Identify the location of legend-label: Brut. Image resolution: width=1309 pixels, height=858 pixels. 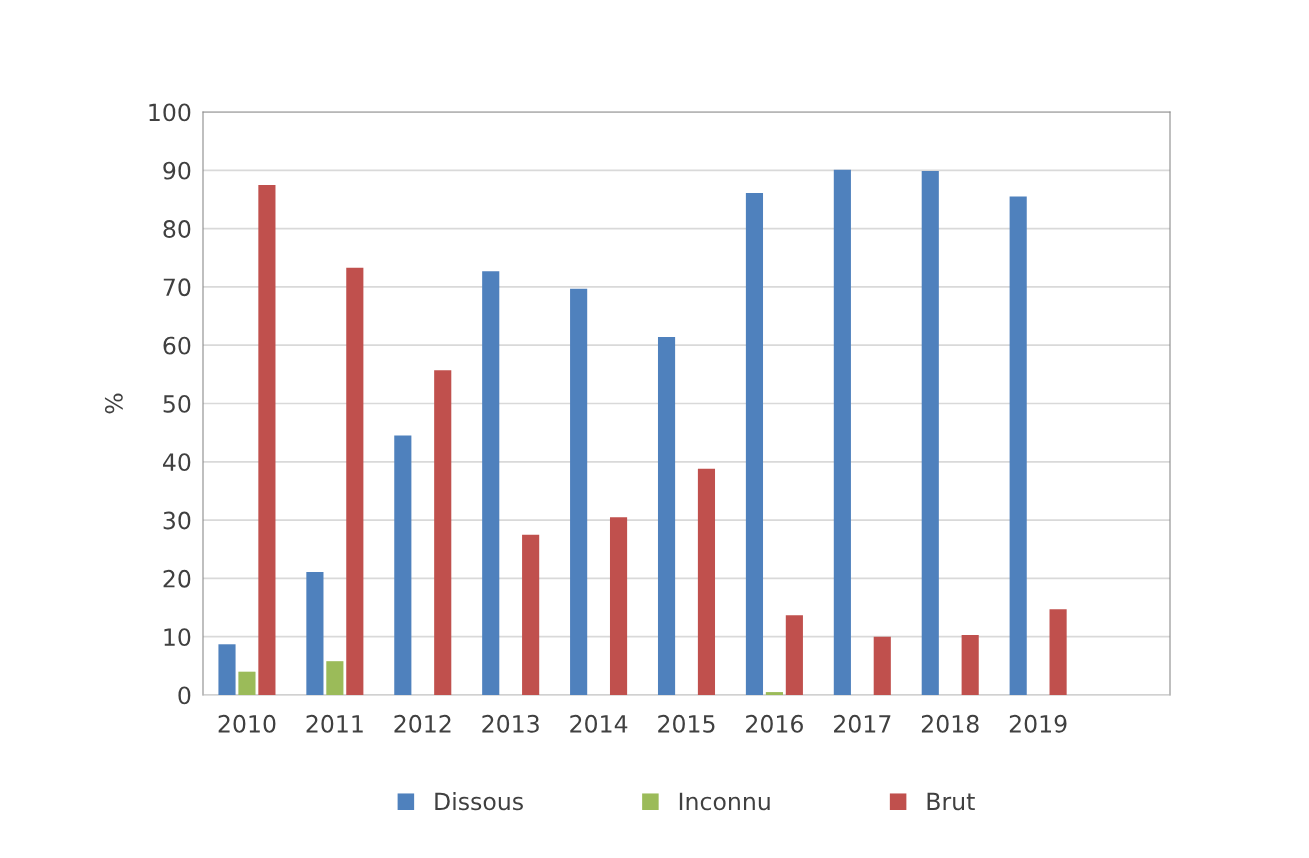
(951, 801).